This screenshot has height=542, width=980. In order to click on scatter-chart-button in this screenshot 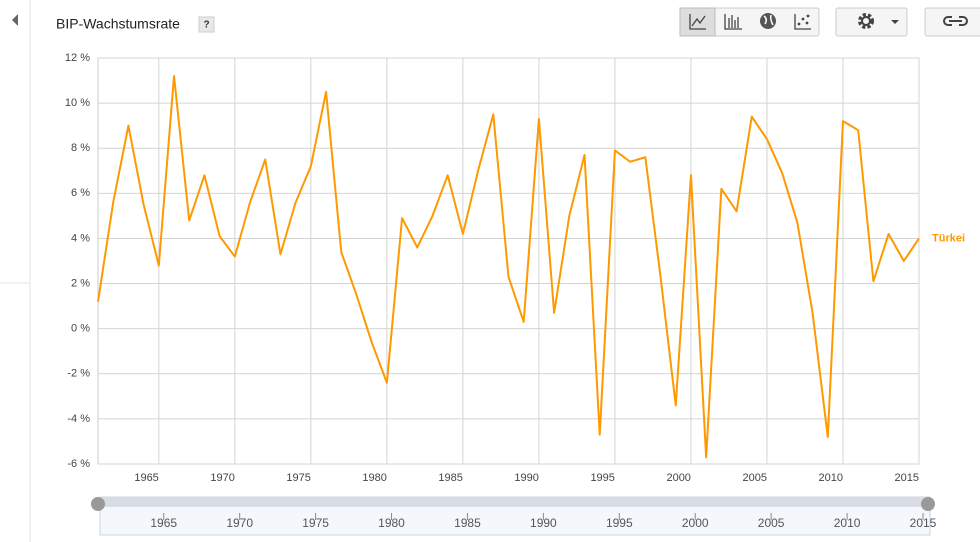, I will do `click(802, 22)`.